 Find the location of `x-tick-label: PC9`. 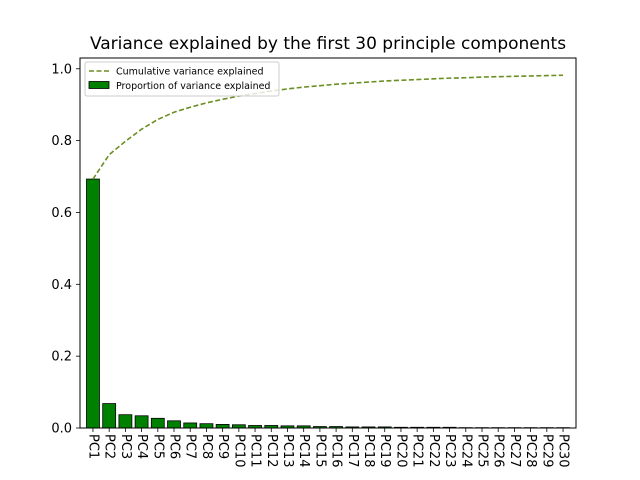

x-tick-label: PC9 is located at coordinates (222, 446).